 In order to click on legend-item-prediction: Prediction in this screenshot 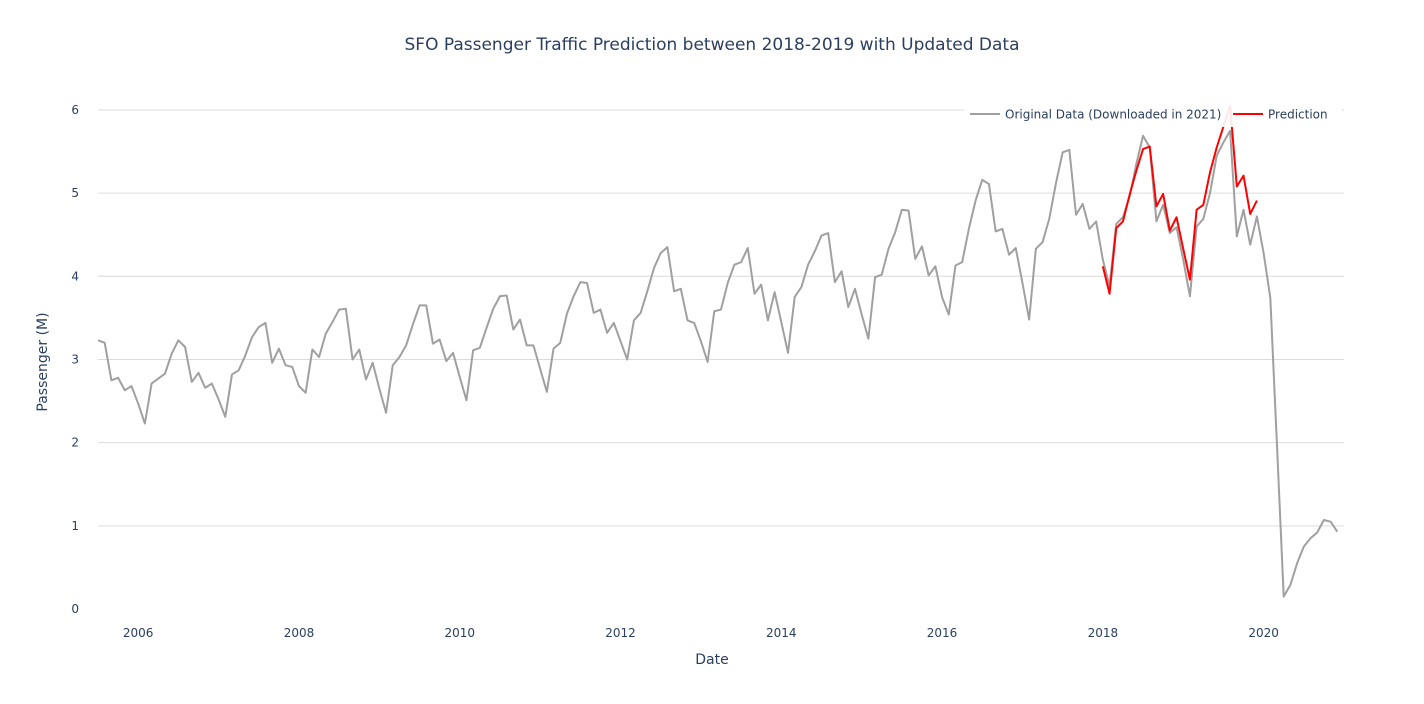, I will do `click(1280, 115)`.